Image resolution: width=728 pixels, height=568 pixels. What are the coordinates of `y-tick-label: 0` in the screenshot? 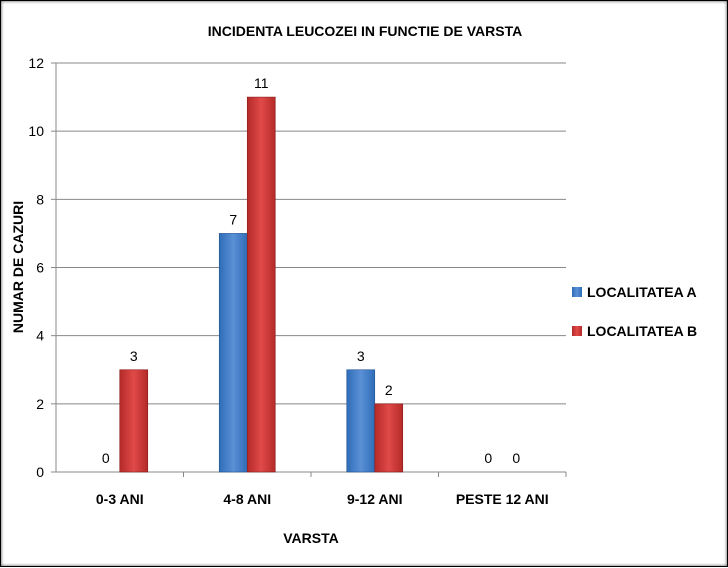 It's located at (40, 472).